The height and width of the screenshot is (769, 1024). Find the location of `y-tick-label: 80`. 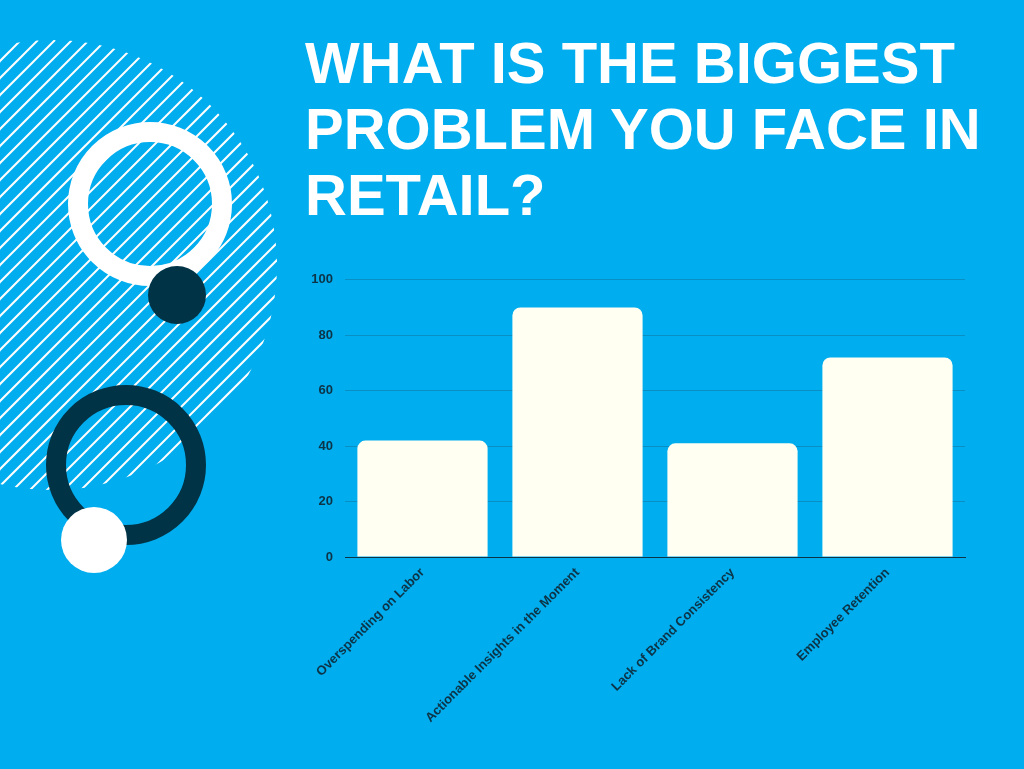

y-tick-label: 80 is located at coordinates (325, 334).